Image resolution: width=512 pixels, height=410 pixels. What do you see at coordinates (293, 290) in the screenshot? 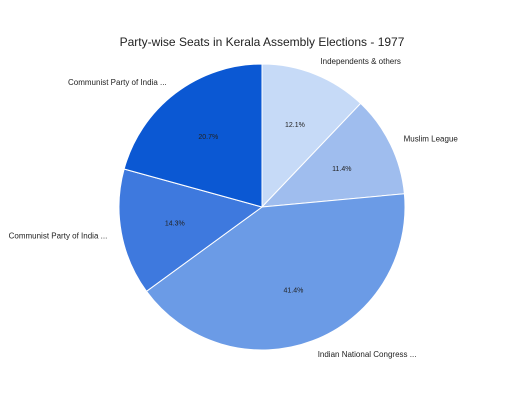
I see `slice-percent-label: 41.4%` at bounding box center [293, 290].